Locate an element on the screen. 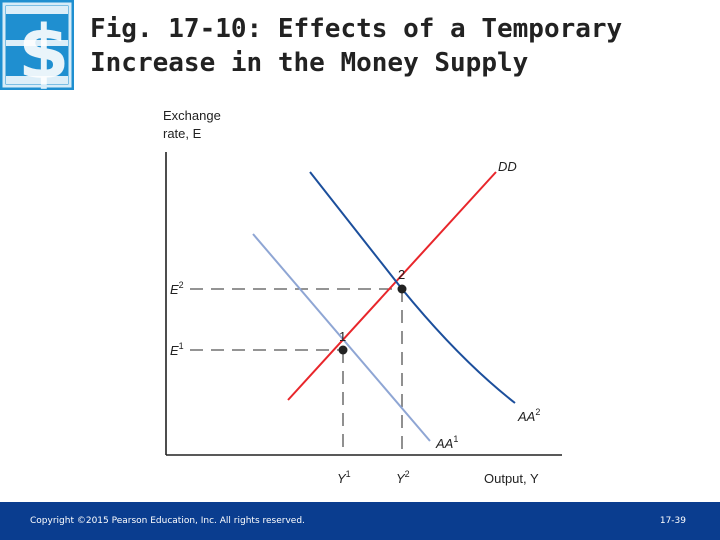 The height and width of the screenshot is (540, 720). aa2-label-text: AA is located at coordinates (526, 416).